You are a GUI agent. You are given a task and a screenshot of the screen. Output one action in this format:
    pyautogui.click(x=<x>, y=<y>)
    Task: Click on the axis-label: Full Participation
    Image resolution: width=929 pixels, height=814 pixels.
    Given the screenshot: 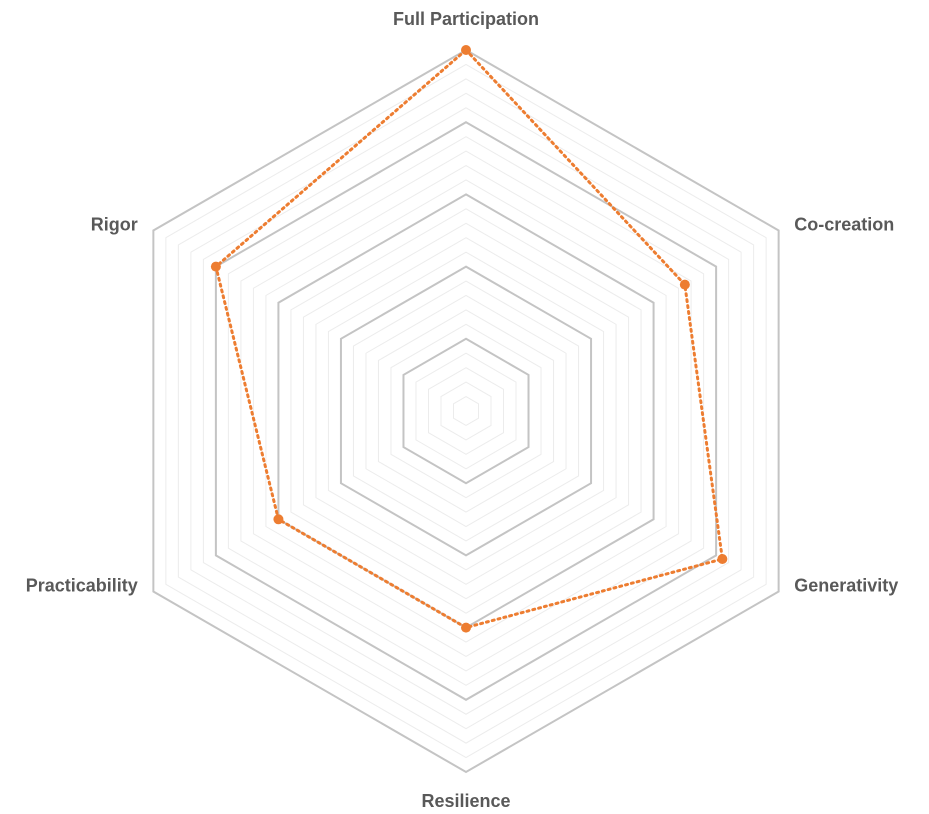 What is the action you would take?
    pyautogui.click(x=466, y=19)
    